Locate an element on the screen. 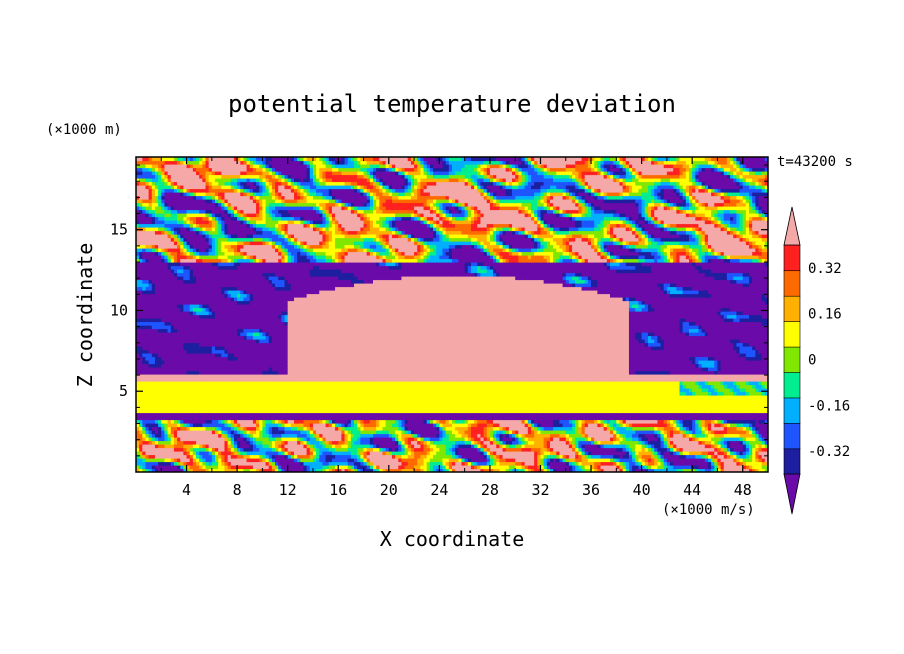 The width and height of the screenshot is (904, 654). time-label: t=43200 s is located at coordinates (815, 162).